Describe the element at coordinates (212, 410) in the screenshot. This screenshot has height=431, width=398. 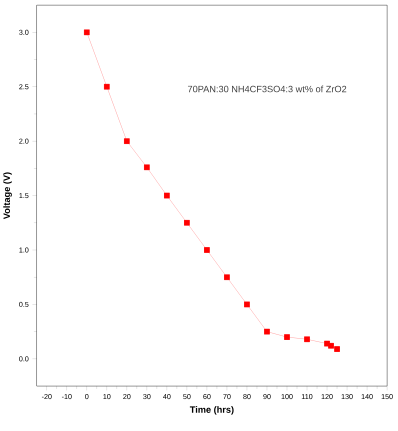
I see `x-axis-title: Time (hrs)` at that location.